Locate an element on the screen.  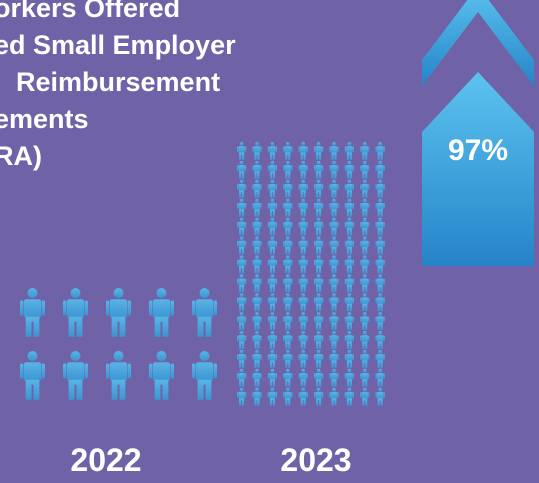
category-label-2022: 2022 is located at coordinates (106, 460).